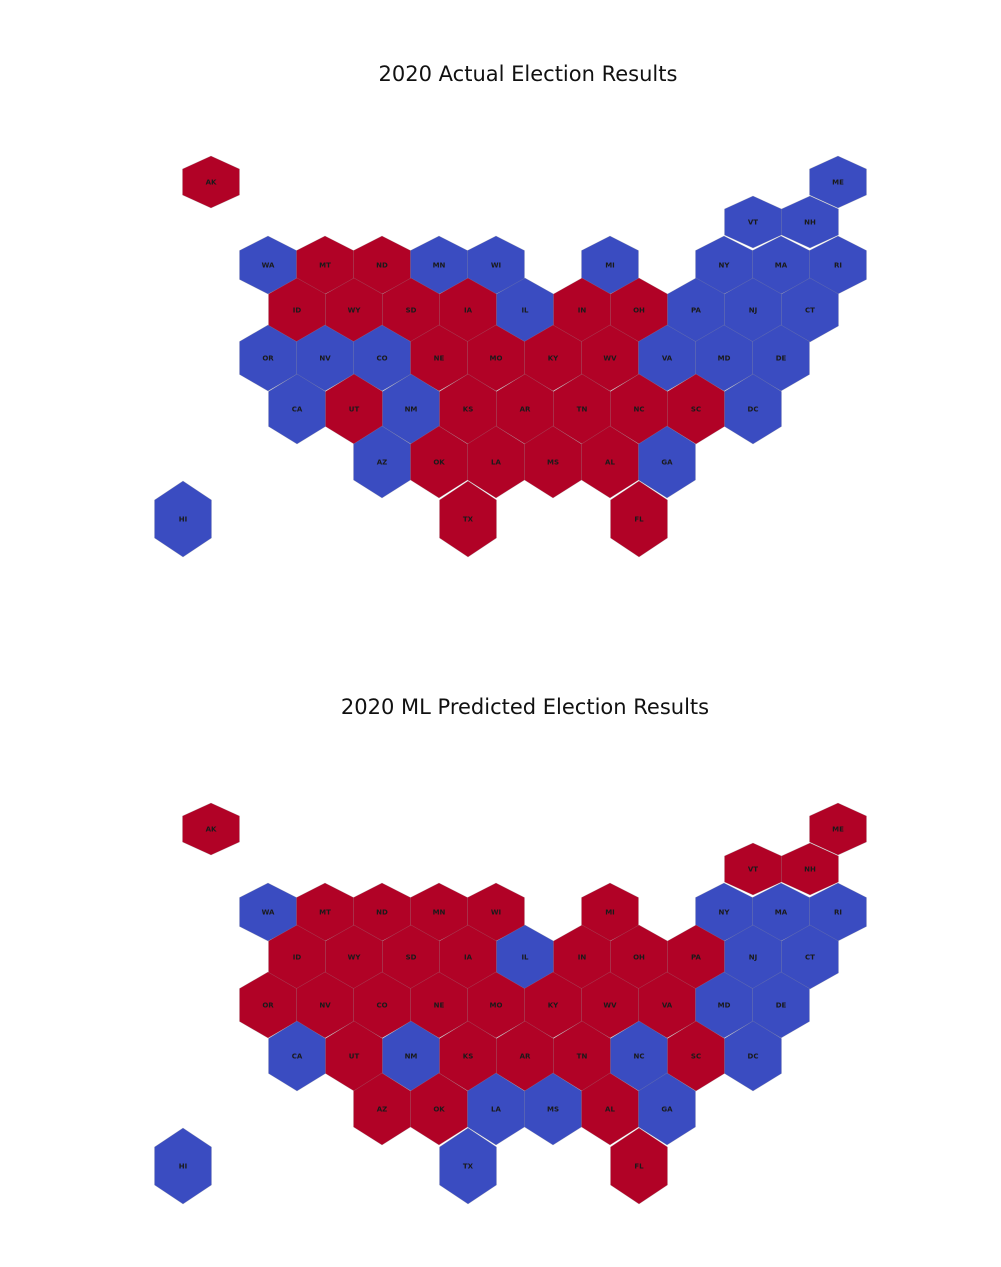 The width and height of the screenshot is (1001, 1267). Describe the element at coordinates (696, 311) in the screenshot. I see `state-label-pa: PA` at that location.